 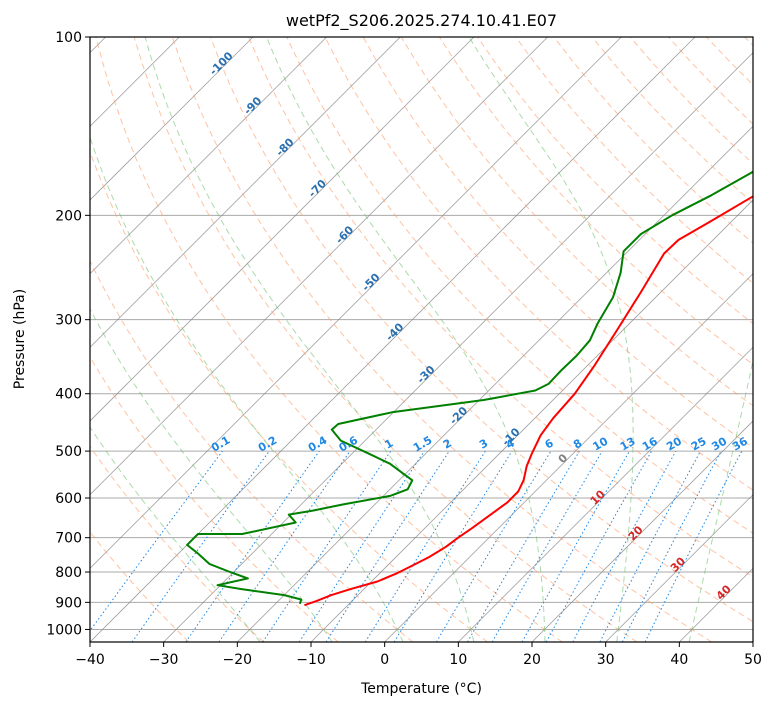 I want to click on dry-adiabat-label: -90, so click(x=252, y=105).